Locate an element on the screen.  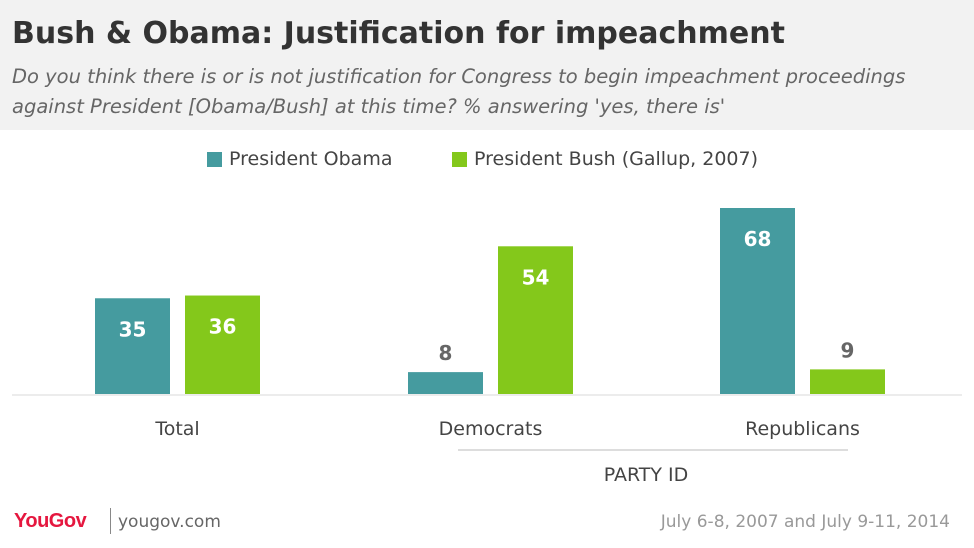
footer-site: yougov.com is located at coordinates (169, 522).